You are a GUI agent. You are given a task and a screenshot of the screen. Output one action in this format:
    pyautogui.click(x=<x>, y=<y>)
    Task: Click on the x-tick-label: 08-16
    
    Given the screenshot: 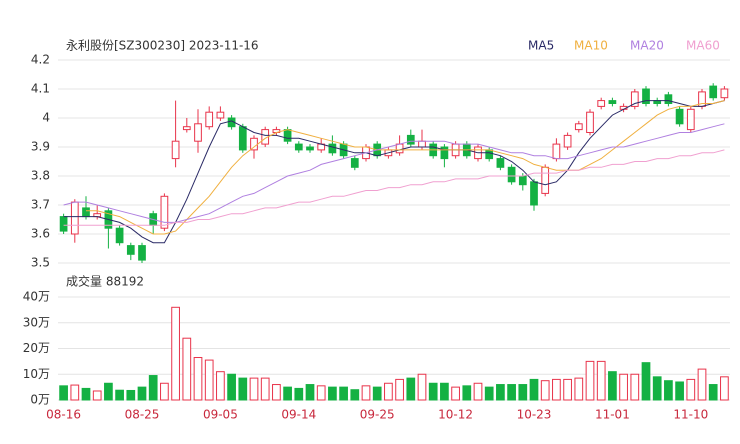 What is the action you would take?
    pyautogui.click(x=63, y=415)
    